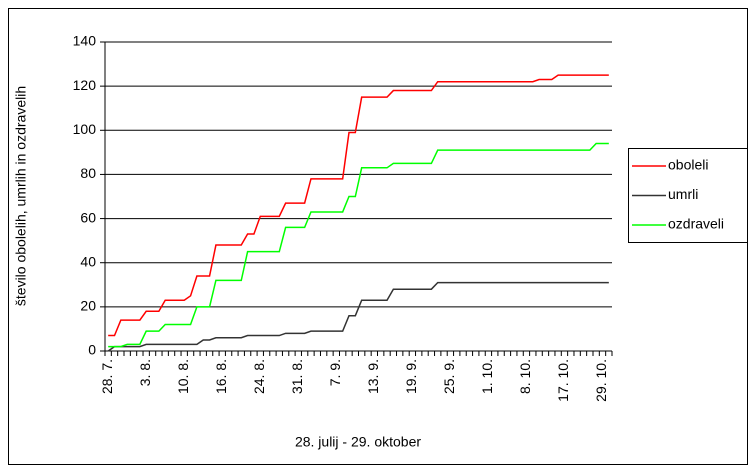 Image resolution: width=752 pixels, height=473 pixels. Describe the element at coordinates (107, 376) in the screenshot. I see `x-tick-label: 28. 7.` at that location.